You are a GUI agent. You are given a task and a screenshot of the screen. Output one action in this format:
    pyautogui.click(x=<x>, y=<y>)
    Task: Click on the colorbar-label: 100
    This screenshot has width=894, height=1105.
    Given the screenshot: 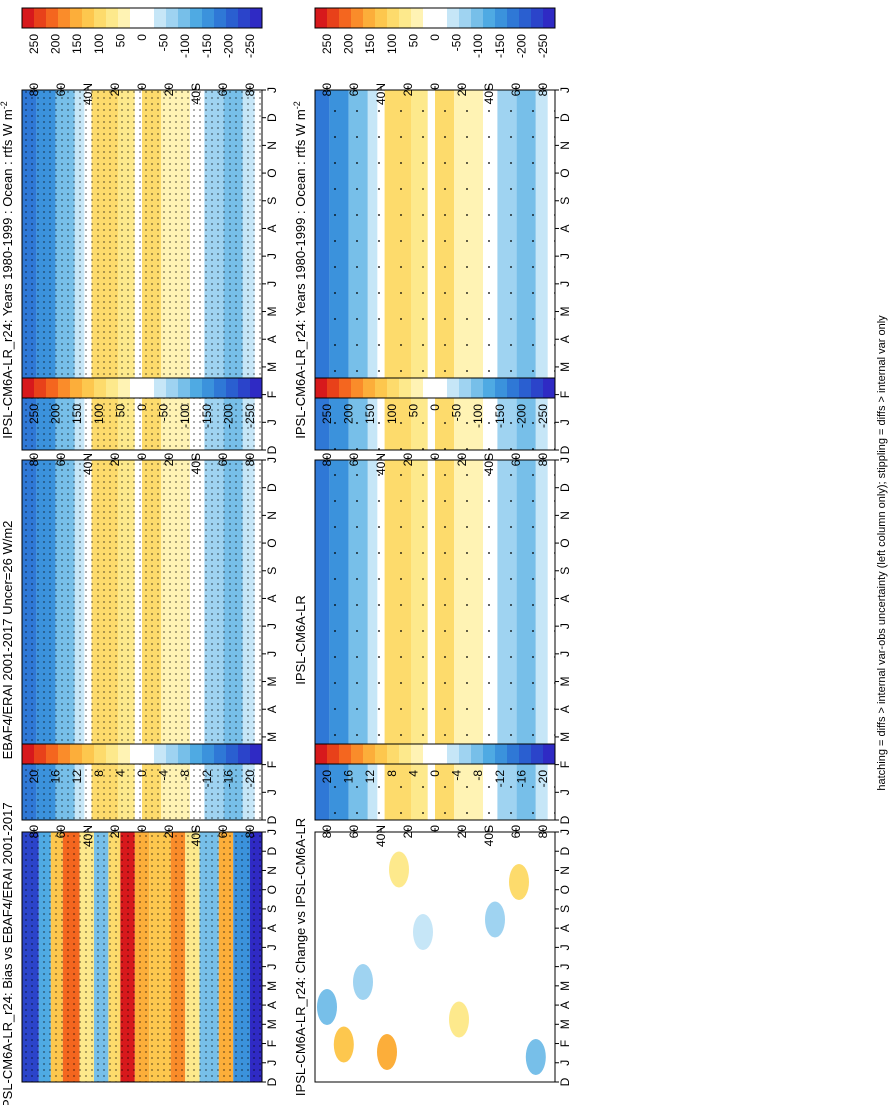 What is the action you would take?
    pyautogui.click(x=99, y=414)
    